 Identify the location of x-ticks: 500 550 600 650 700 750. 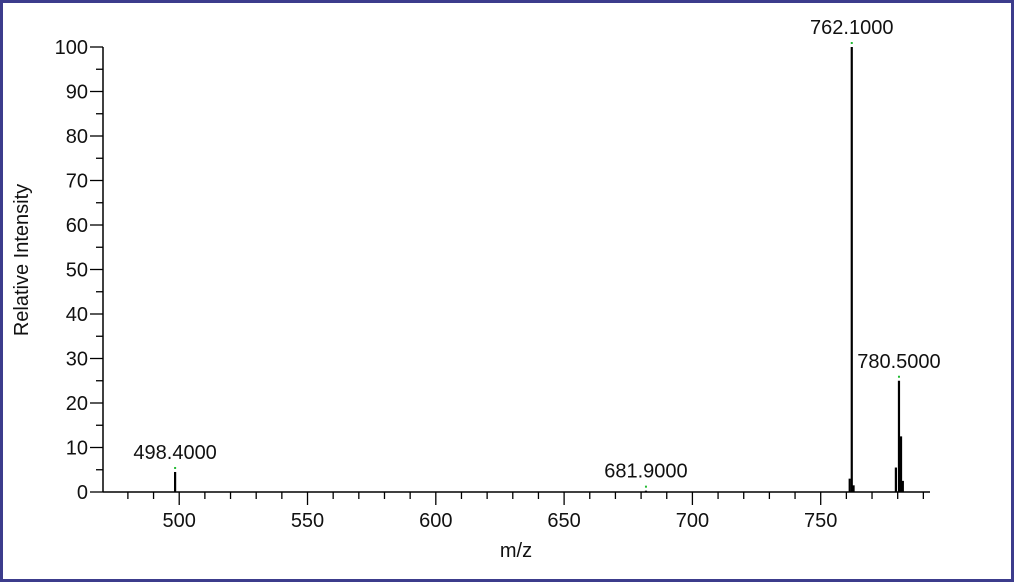
(526, 512).